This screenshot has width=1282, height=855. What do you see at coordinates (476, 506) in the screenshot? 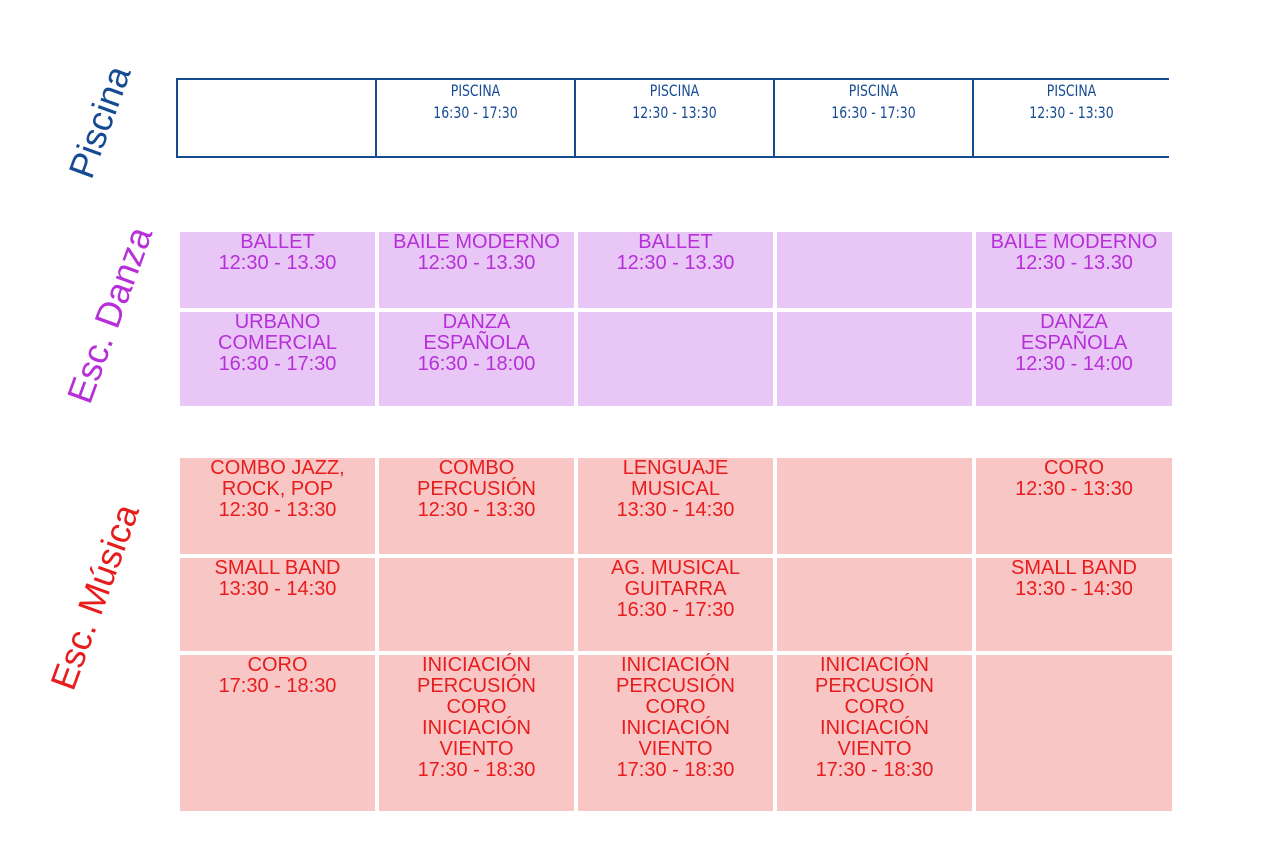
I see `schedule-cell: COMBO PERCUSIÓN 12:30 - 13:30` at bounding box center [476, 506].